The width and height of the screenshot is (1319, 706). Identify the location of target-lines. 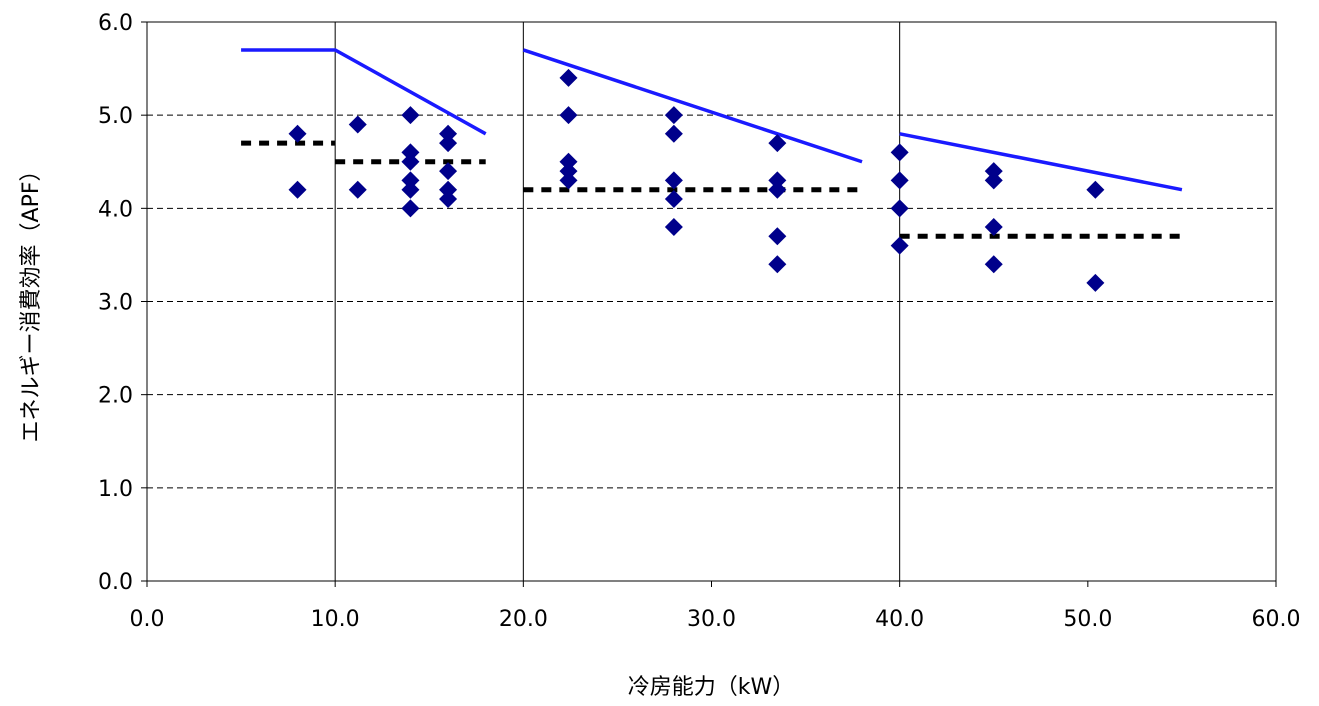
(712, 120).